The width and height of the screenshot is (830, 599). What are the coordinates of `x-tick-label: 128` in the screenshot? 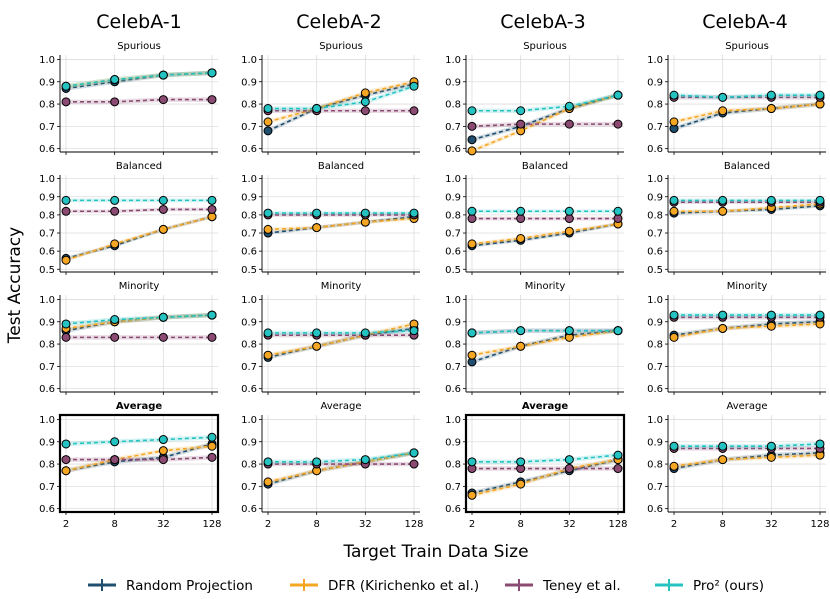 It's located at (819, 524).